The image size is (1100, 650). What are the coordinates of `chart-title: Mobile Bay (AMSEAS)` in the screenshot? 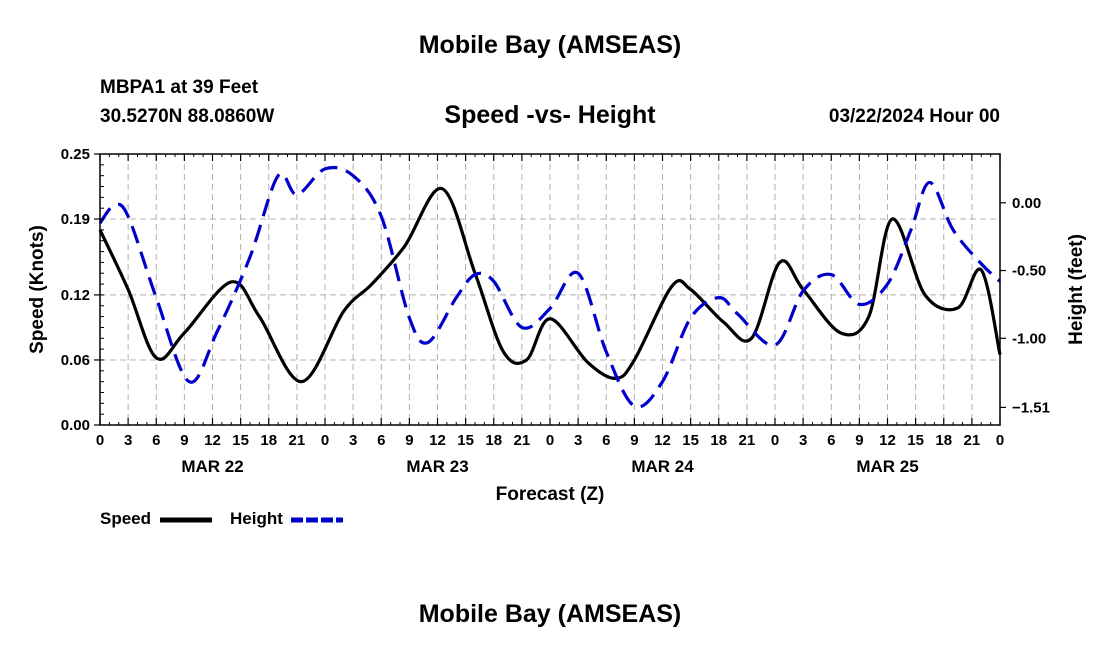 It's located at (550, 45).